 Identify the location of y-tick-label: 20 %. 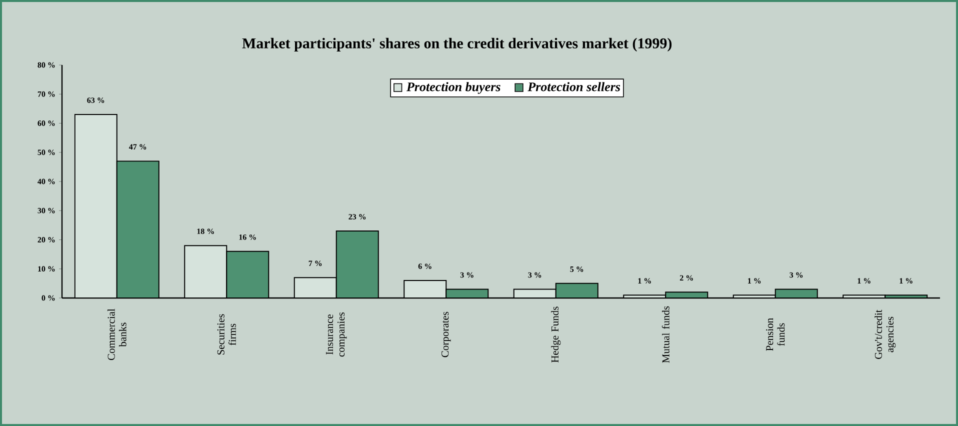
(46, 239).